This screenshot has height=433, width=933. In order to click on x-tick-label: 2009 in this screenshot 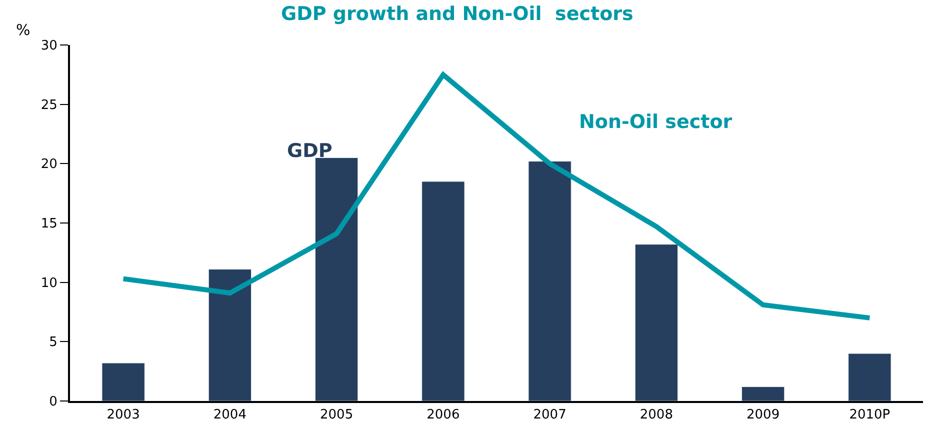, I will do `click(763, 415)`.